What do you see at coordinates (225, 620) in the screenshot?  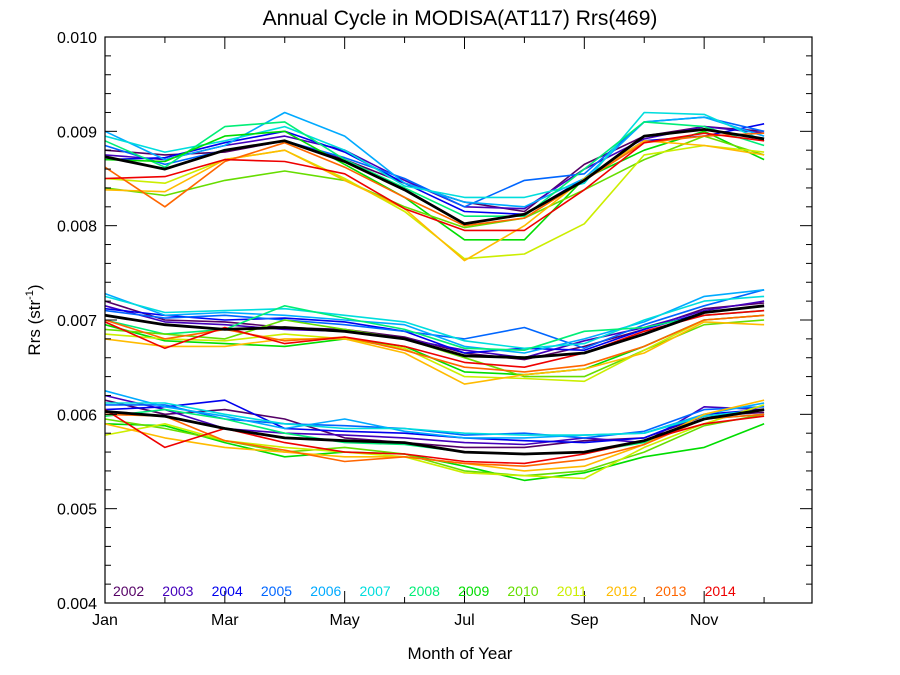 I see `x-tick-label: Mar` at bounding box center [225, 620].